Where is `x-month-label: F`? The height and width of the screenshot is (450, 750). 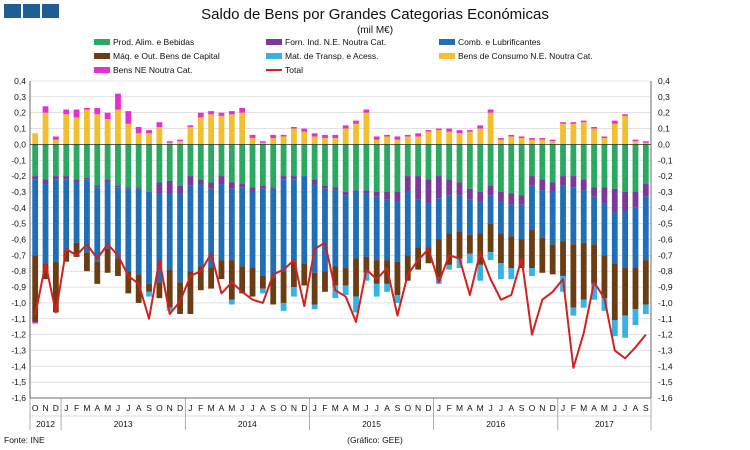 x-month-label: F is located at coordinates (76, 408).